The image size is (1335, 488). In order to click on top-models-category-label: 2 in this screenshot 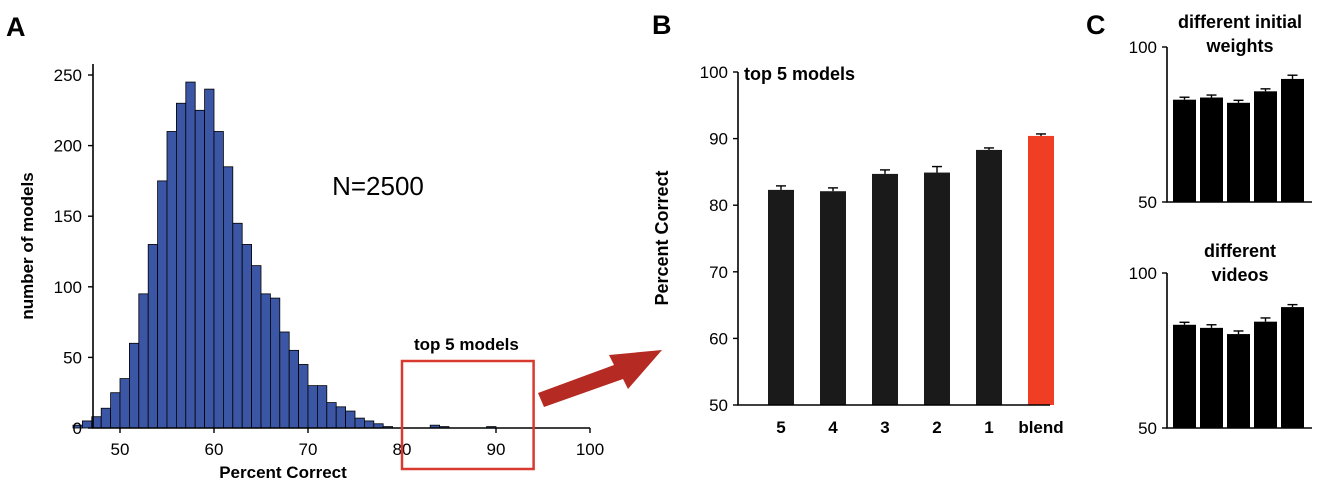, I will do `click(936, 427)`.